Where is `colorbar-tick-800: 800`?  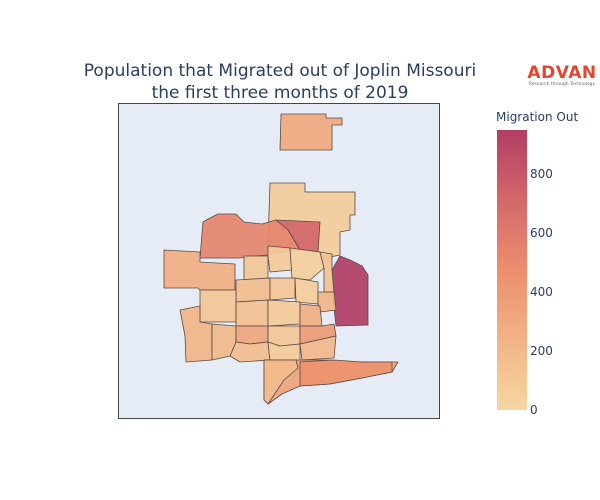 colorbar-tick-800: 800 is located at coordinates (541, 174).